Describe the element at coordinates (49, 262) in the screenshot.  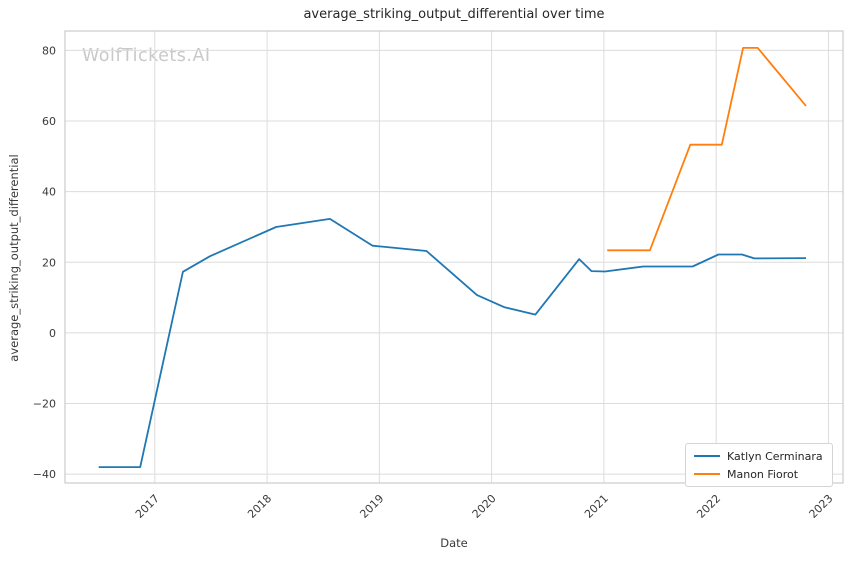
I see `y-tick-label: 20` at that location.